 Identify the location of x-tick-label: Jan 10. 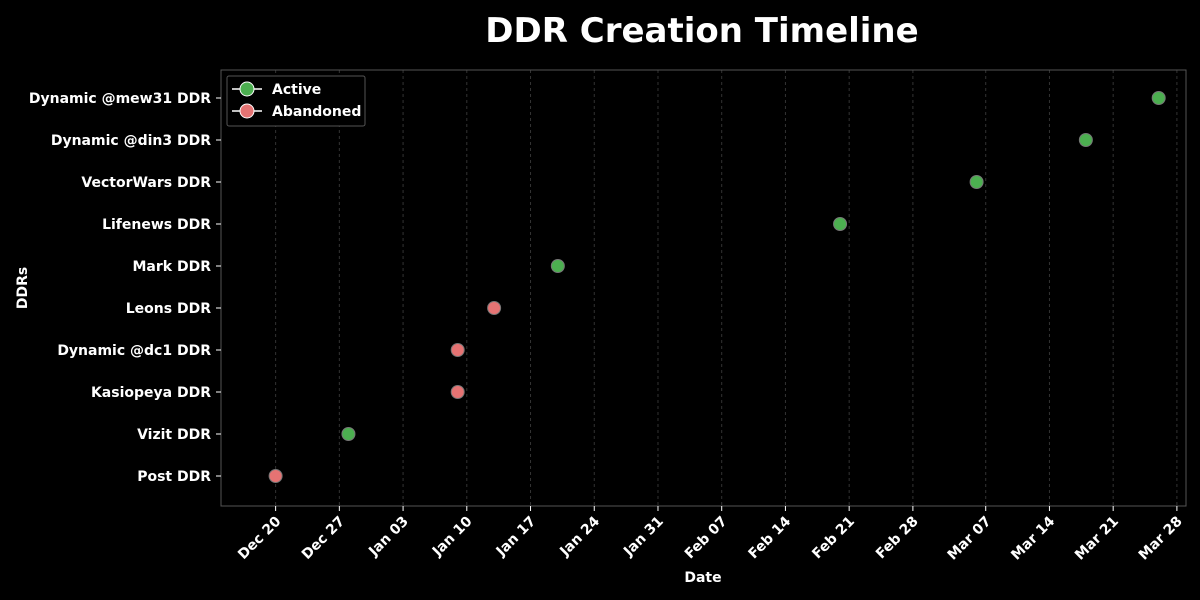
(452, 536).